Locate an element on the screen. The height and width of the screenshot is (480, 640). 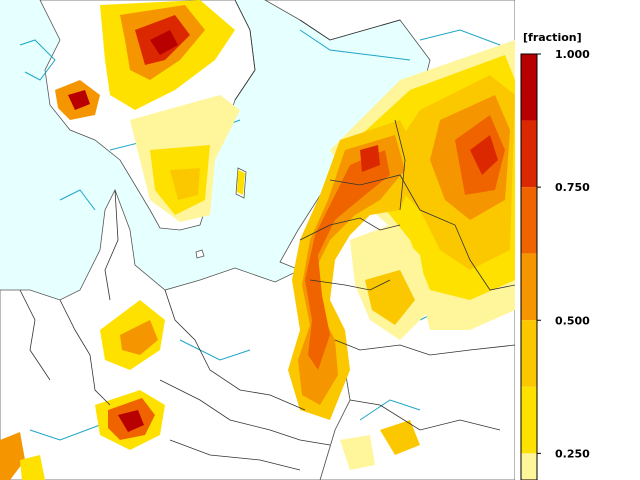
contour-norway-west is located at coordinates (79, 100).